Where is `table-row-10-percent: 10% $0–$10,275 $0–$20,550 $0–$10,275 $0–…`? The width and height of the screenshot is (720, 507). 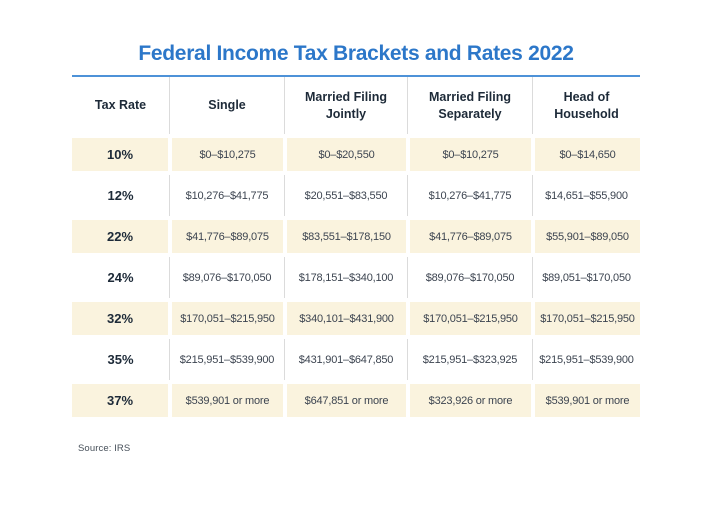 table-row-10-percent: 10% $0–$10,275 $0–$20,550 $0–$10,275 $0–… is located at coordinates (356, 154).